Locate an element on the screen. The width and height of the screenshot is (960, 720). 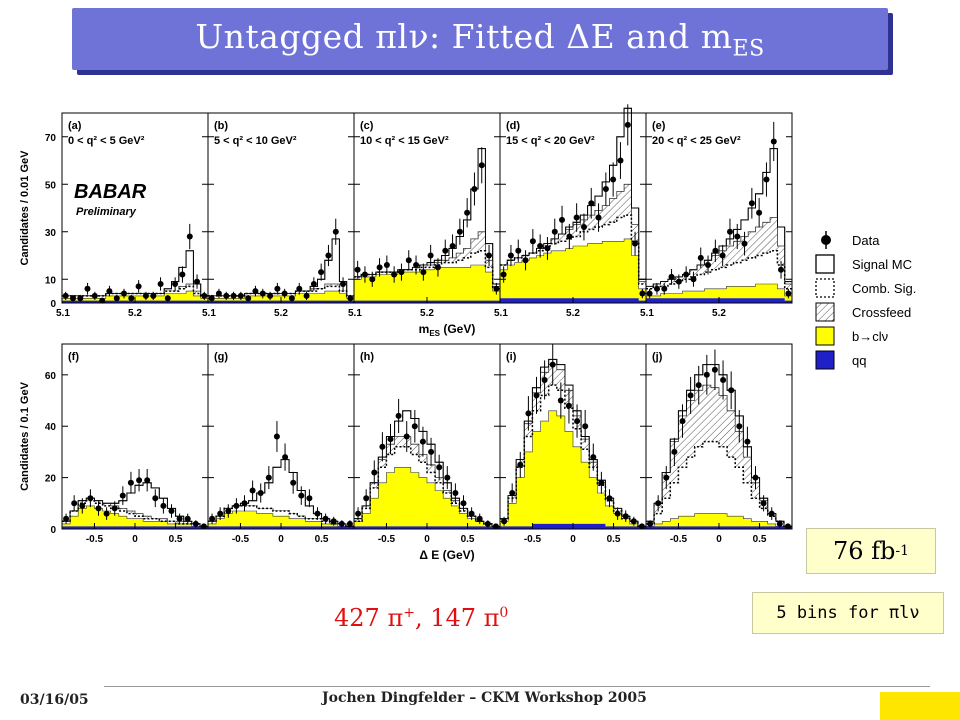
legend-label: Data is located at coordinates (866, 240).